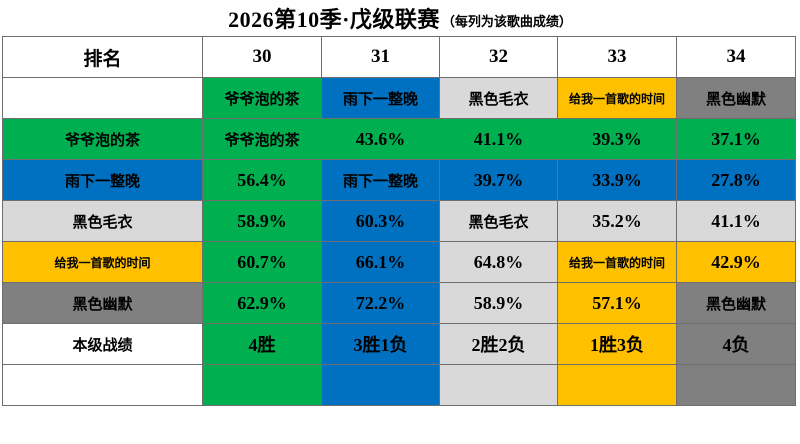  Describe the element at coordinates (102, 262) in the screenshot. I see `row-label-cell: 给我一首歌的时间` at that location.